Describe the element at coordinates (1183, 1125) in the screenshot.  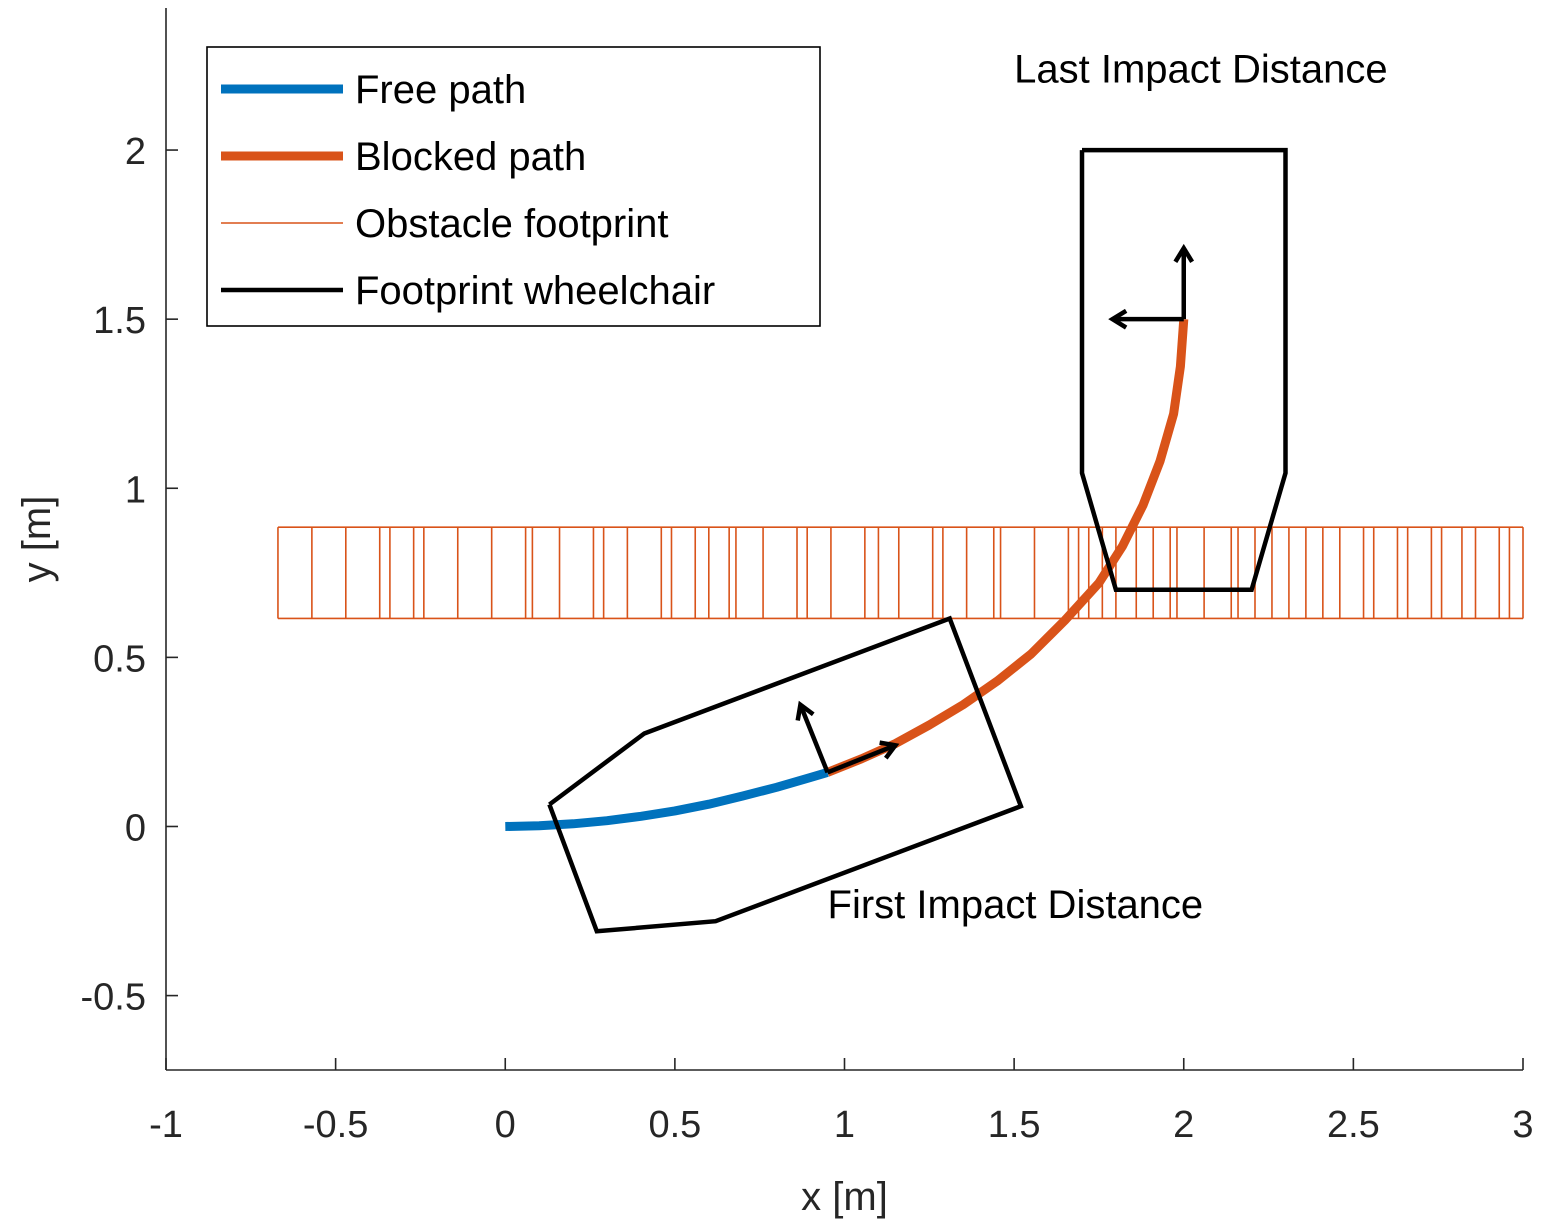
I see `x-tick-label: 2` at that location.